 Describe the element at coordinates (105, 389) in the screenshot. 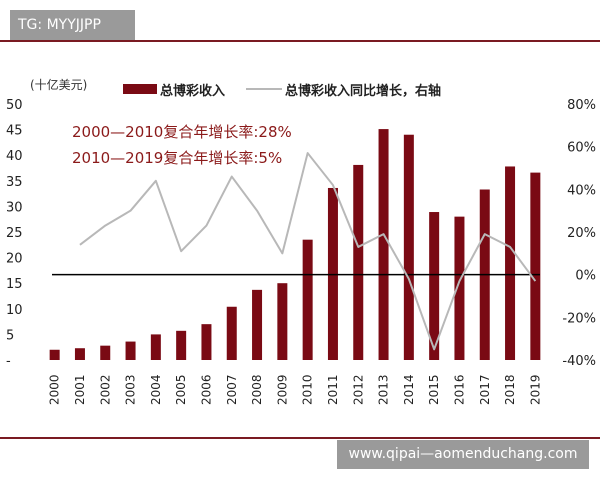

I see `x-tick-label: 2002` at that location.